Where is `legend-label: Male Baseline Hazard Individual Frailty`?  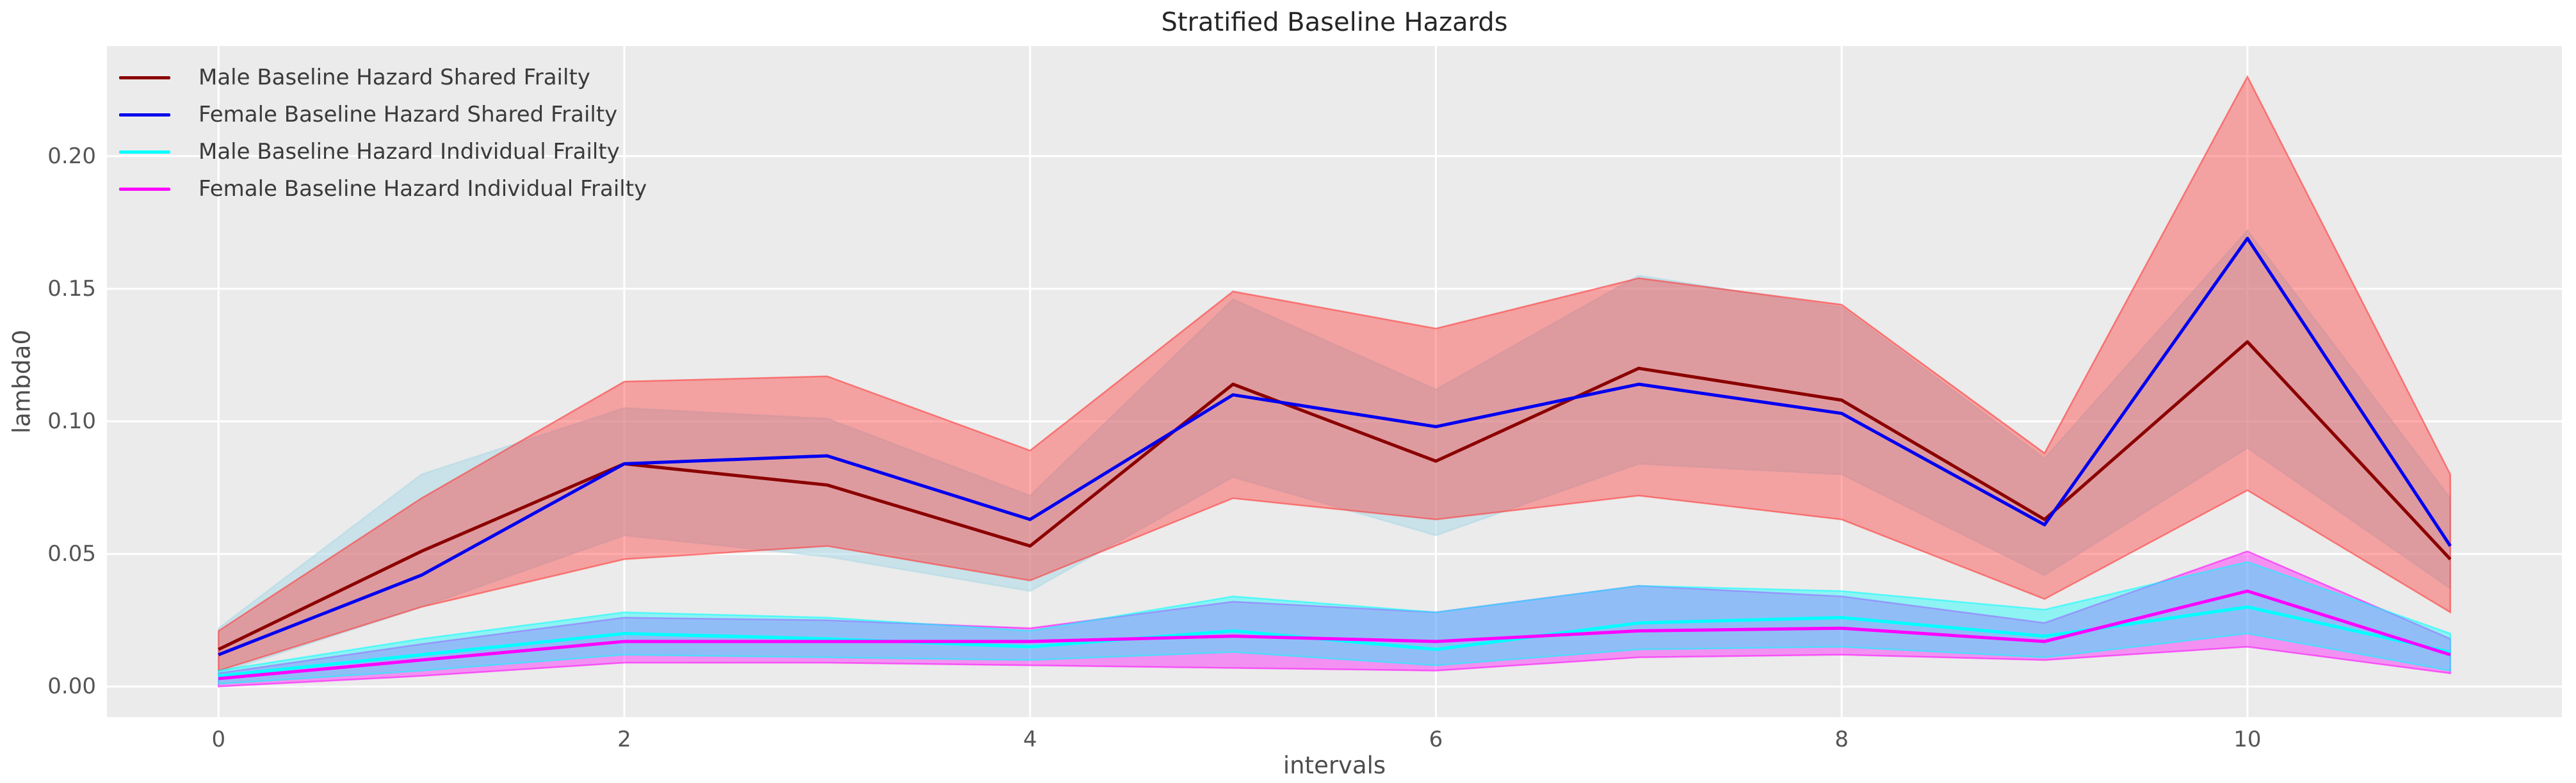
legend-label: Male Baseline Hazard Individual Frailty is located at coordinates (409, 152).